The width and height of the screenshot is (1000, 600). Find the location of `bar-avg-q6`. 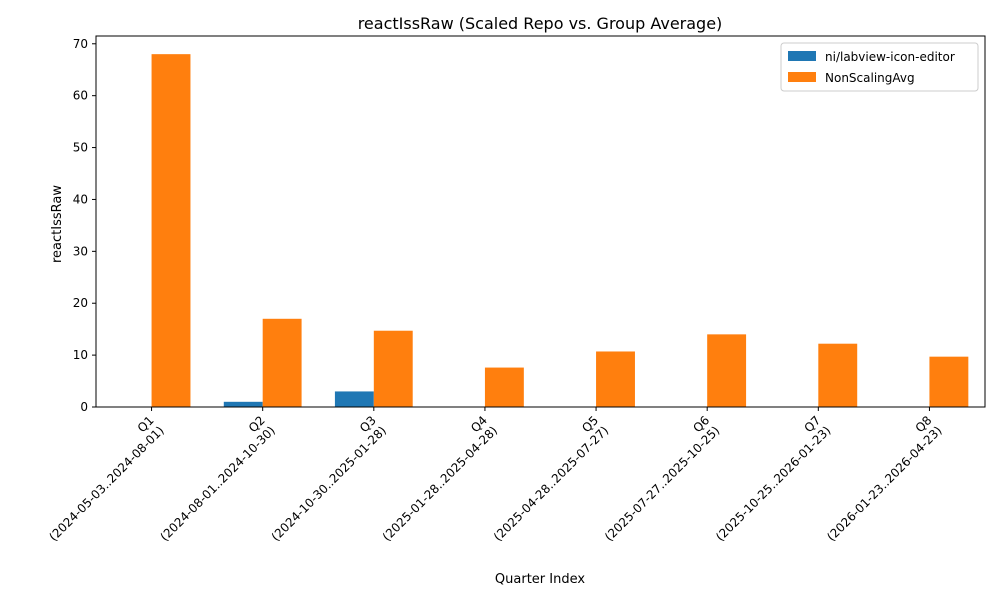

bar-avg-q6 is located at coordinates (727, 370).